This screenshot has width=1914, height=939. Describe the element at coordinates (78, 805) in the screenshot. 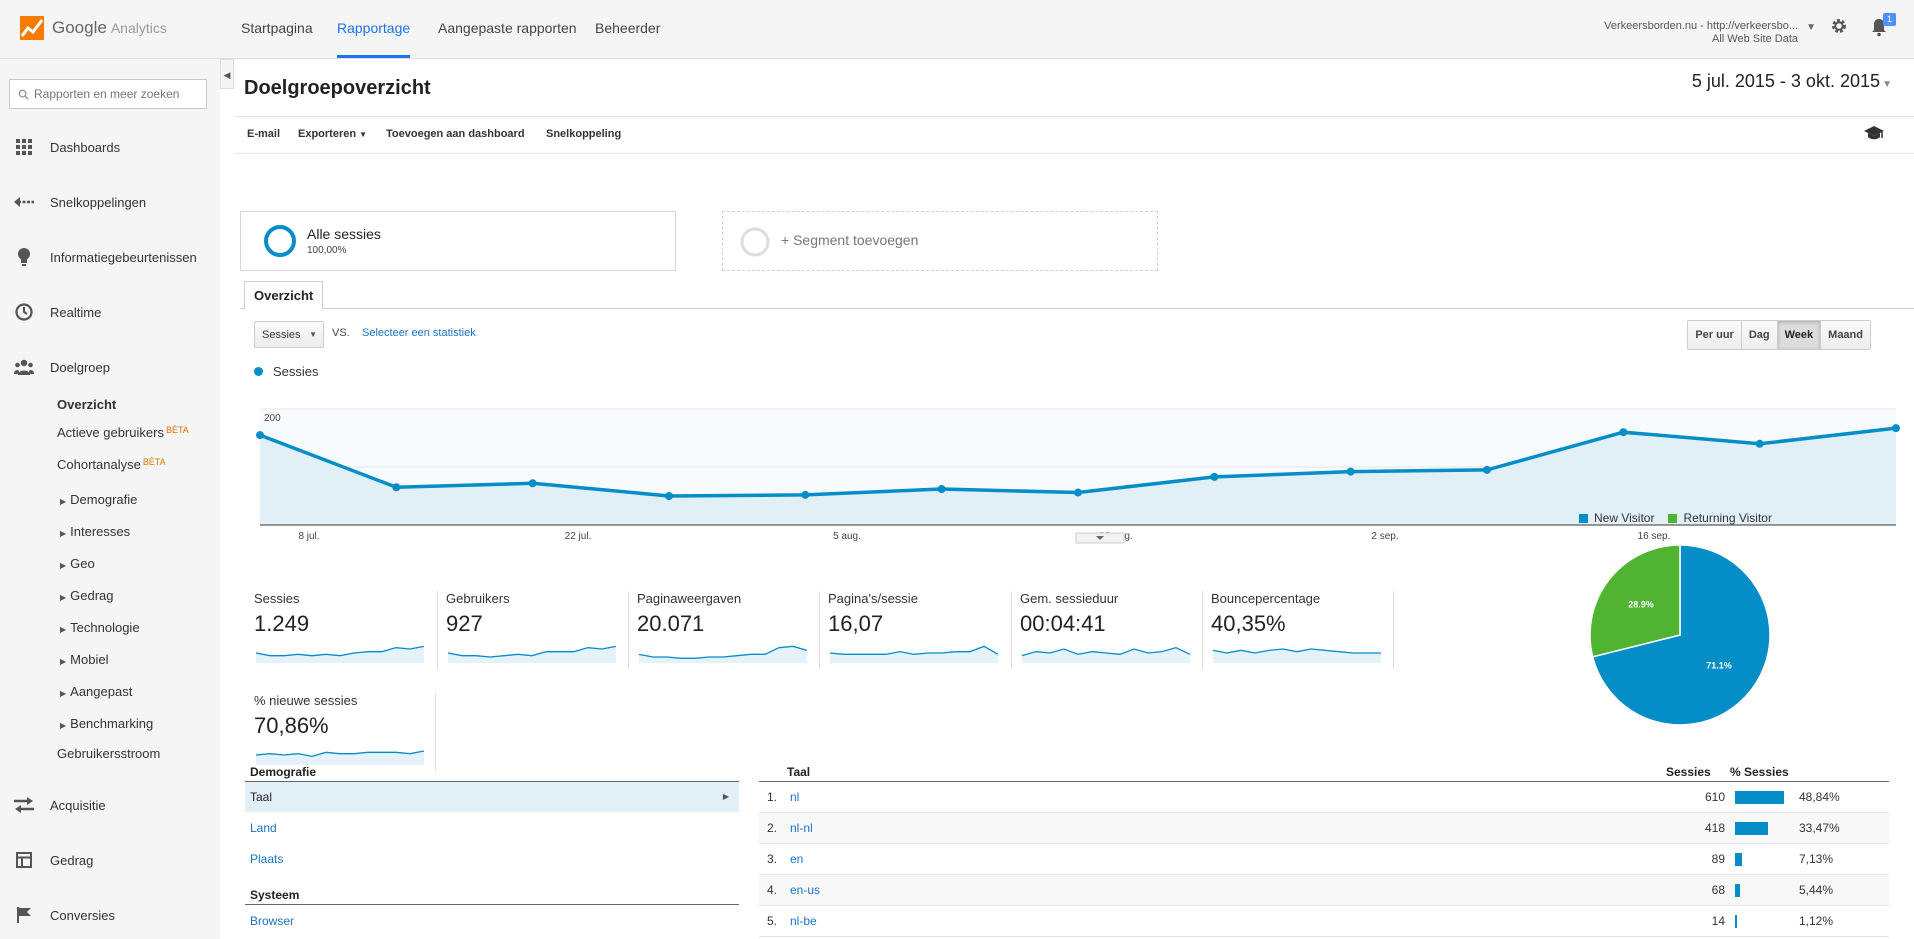

I see `sidebar-item-label: Acquisitie` at that location.